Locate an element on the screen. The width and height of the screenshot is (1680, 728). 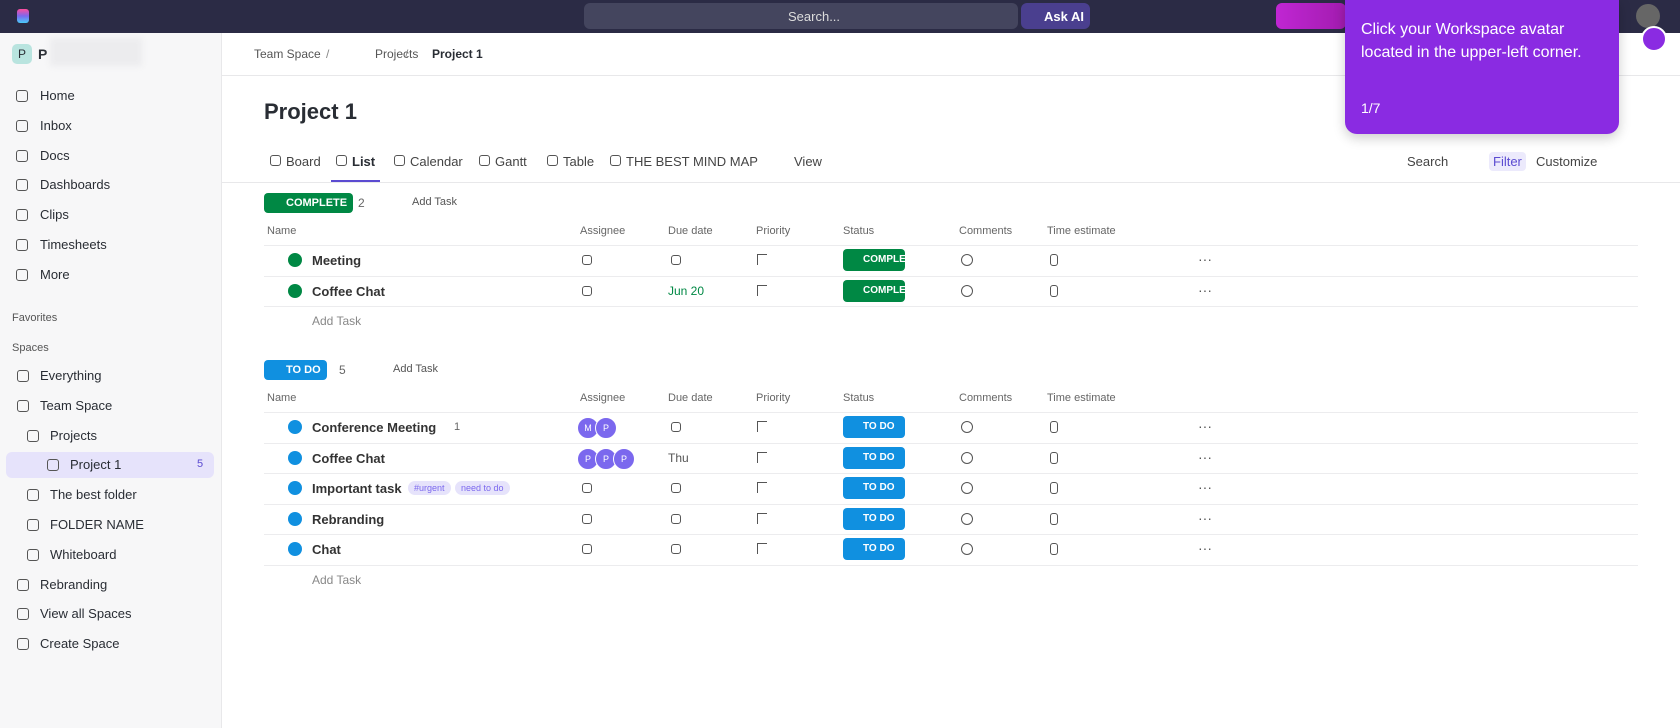
ask-ai-label: Ask AI is located at coordinates (1064, 16).